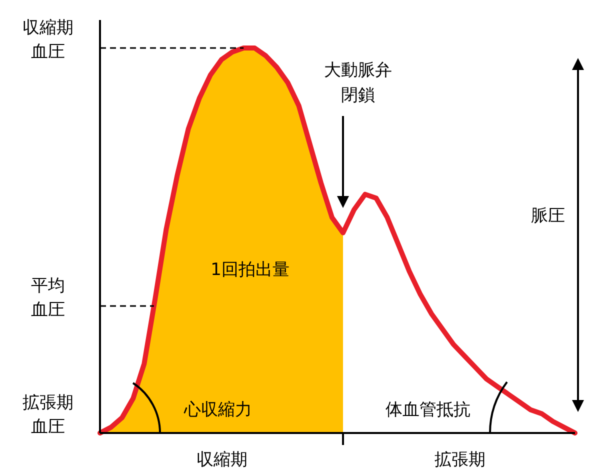 Image resolution: width=598 pixels, height=471 pixels. What do you see at coordinates (48, 298) in the screenshot?
I see `ref-line-label: 平均血圧` at bounding box center [48, 298].